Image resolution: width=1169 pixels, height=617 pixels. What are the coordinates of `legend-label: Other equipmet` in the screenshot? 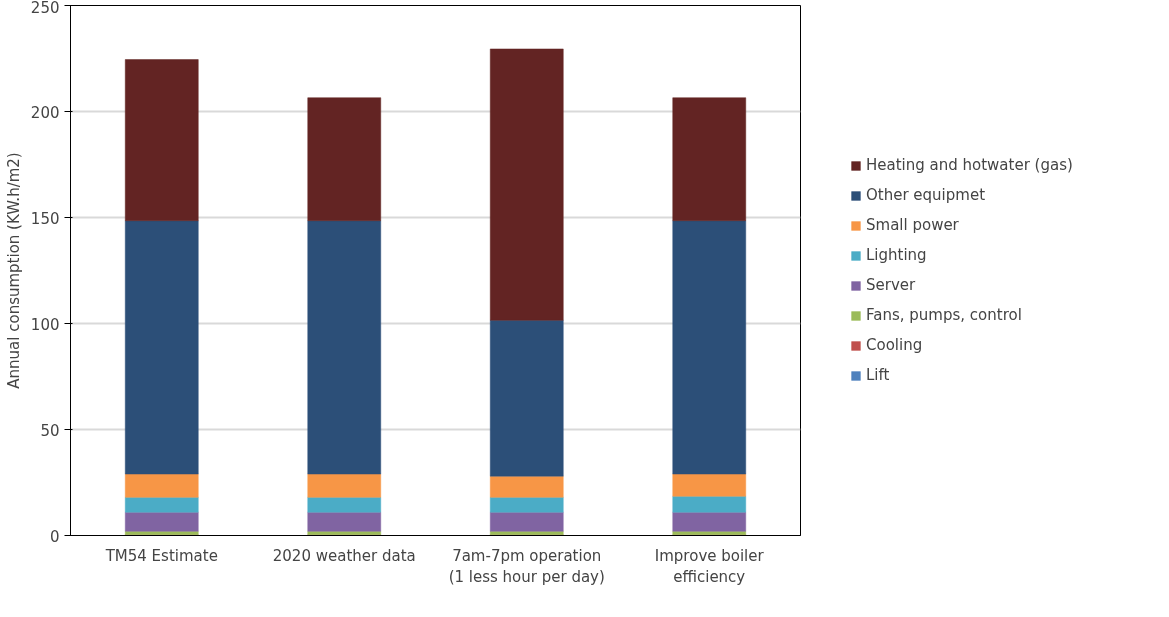 It's located at (926, 195).